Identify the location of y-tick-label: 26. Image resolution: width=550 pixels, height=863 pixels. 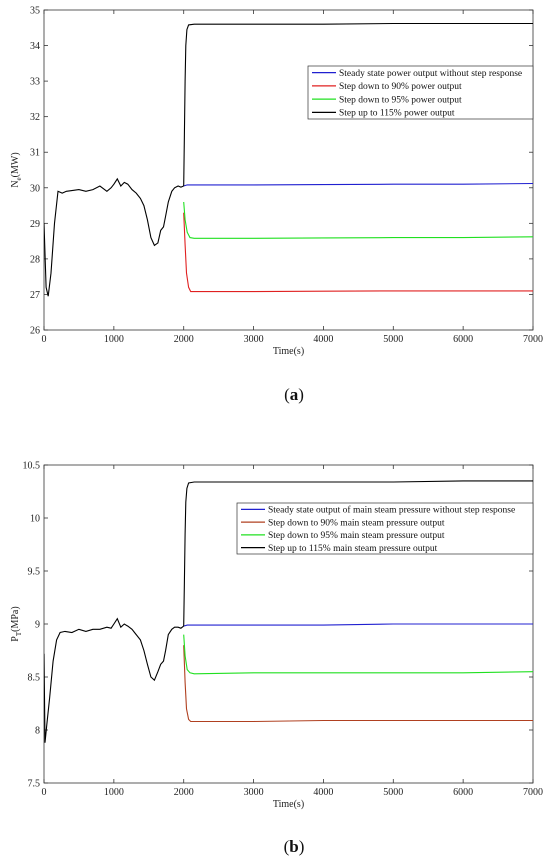
(35, 331).